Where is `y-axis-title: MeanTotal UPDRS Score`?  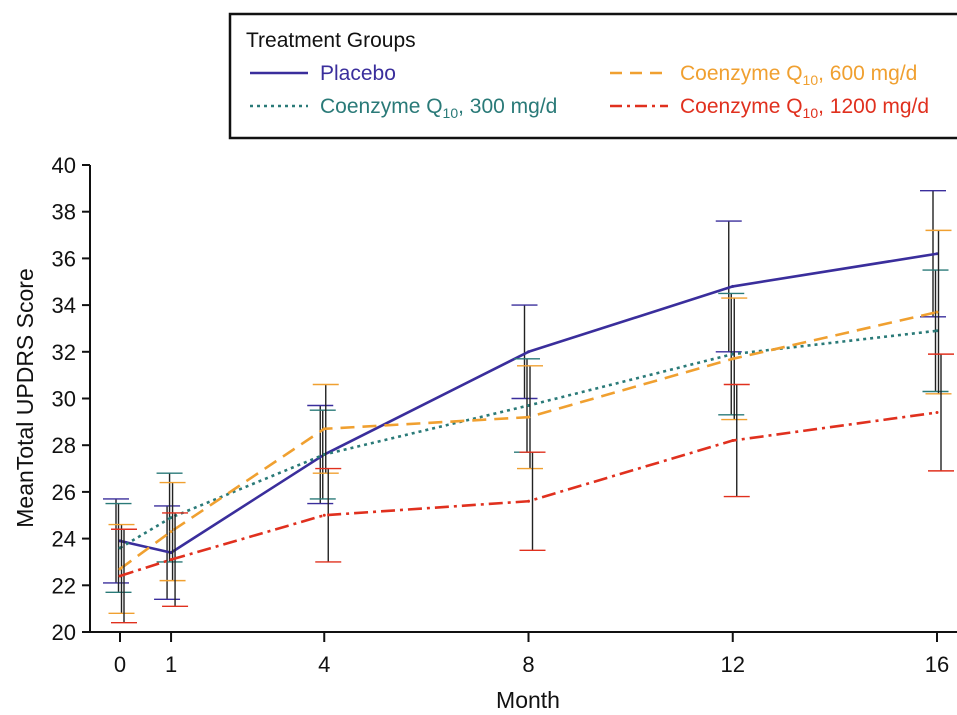
y-axis-title: MeanTotal UPDRS Score is located at coordinates (25, 398).